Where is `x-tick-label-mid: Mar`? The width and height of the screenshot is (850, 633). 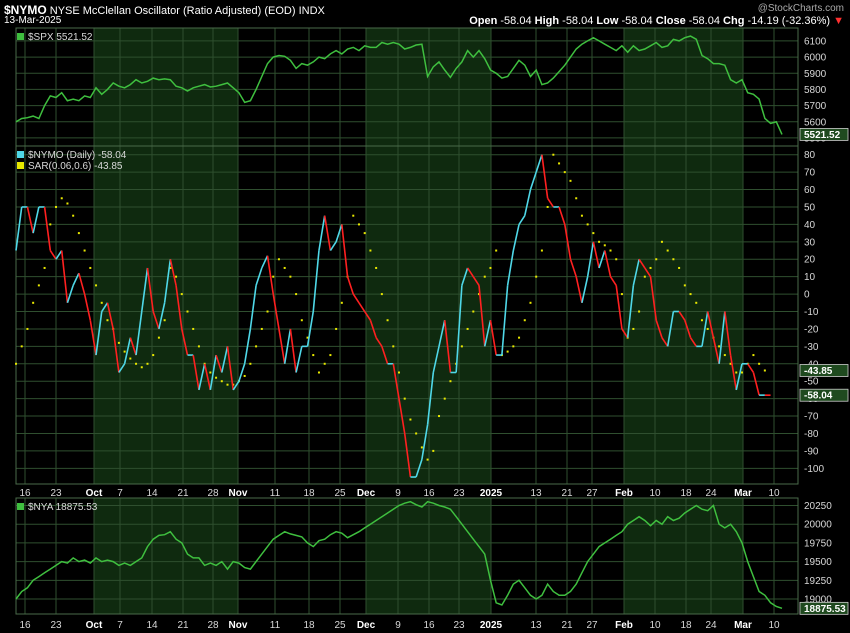
x-tick-label-mid: Mar is located at coordinates (743, 493).